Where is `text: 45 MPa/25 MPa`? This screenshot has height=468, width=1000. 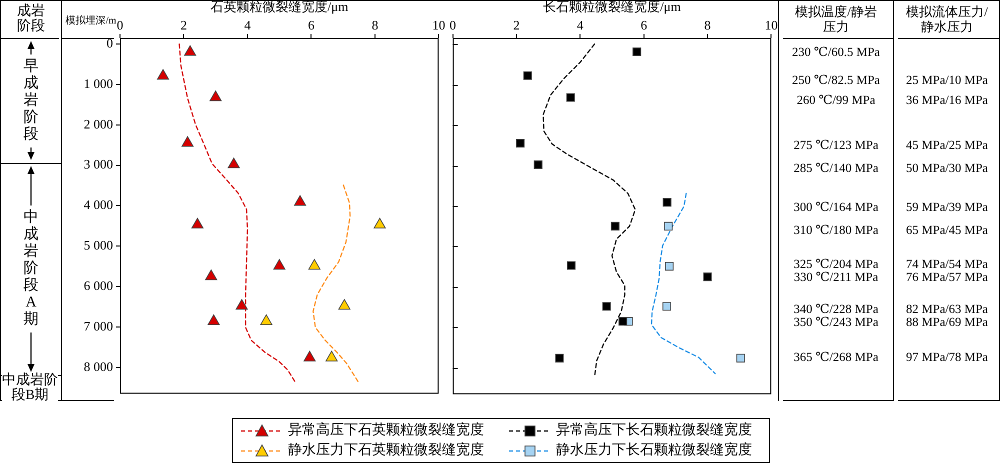 text: 45 MPa/25 MPa is located at coordinates (947, 145).